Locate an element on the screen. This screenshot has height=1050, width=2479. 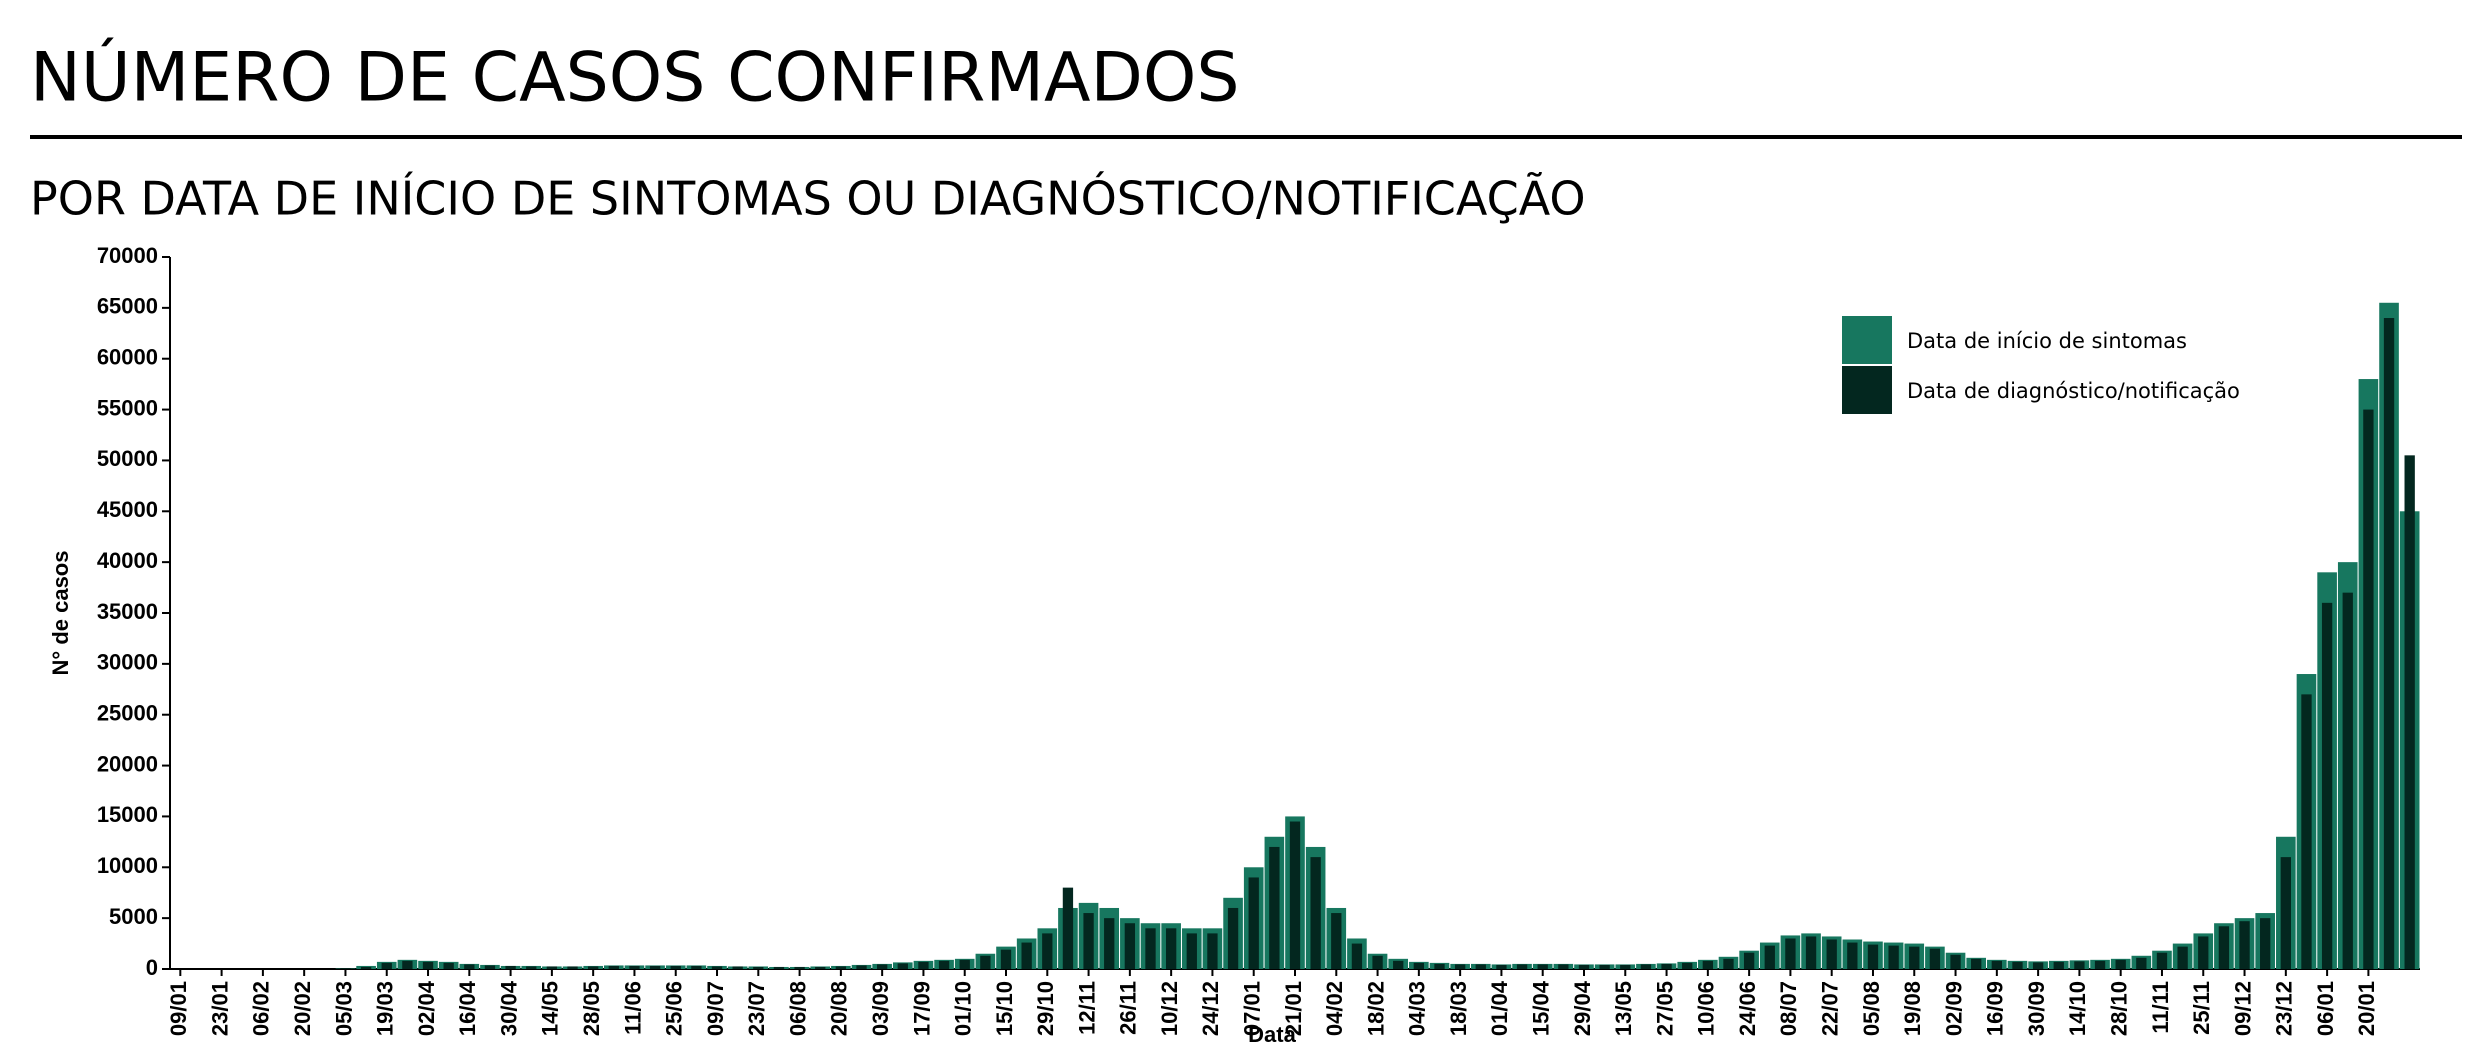
x-tick-label: 06/08 is located at coordinates (797, 1008).